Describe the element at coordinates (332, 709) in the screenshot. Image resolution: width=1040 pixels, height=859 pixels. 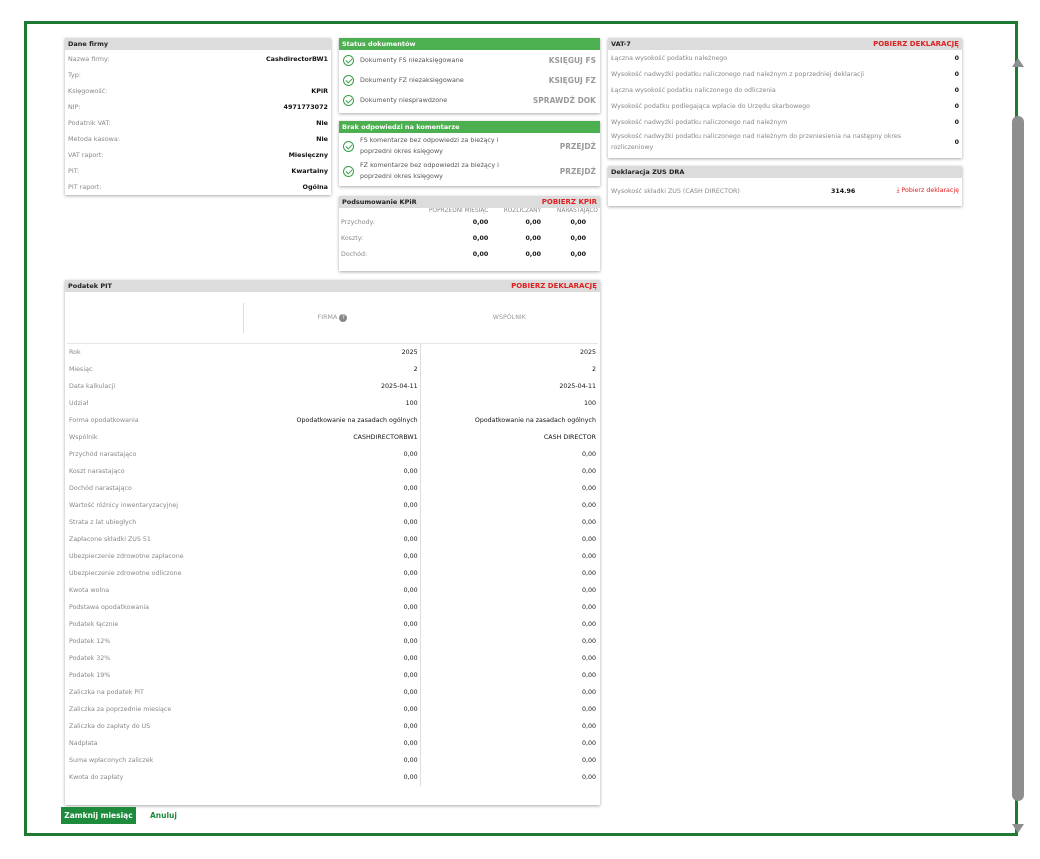
I see `table-row: Zaliczka za poprzednie miesiące 0,00 0,00` at that location.